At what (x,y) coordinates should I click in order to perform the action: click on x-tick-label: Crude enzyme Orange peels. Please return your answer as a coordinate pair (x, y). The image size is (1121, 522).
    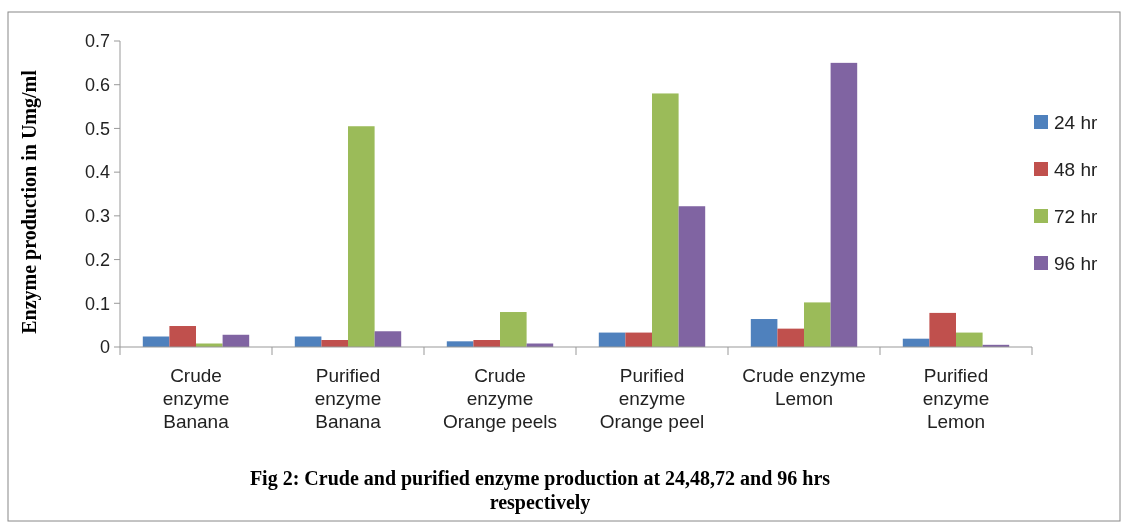
    Looking at the image, I should click on (500, 398).